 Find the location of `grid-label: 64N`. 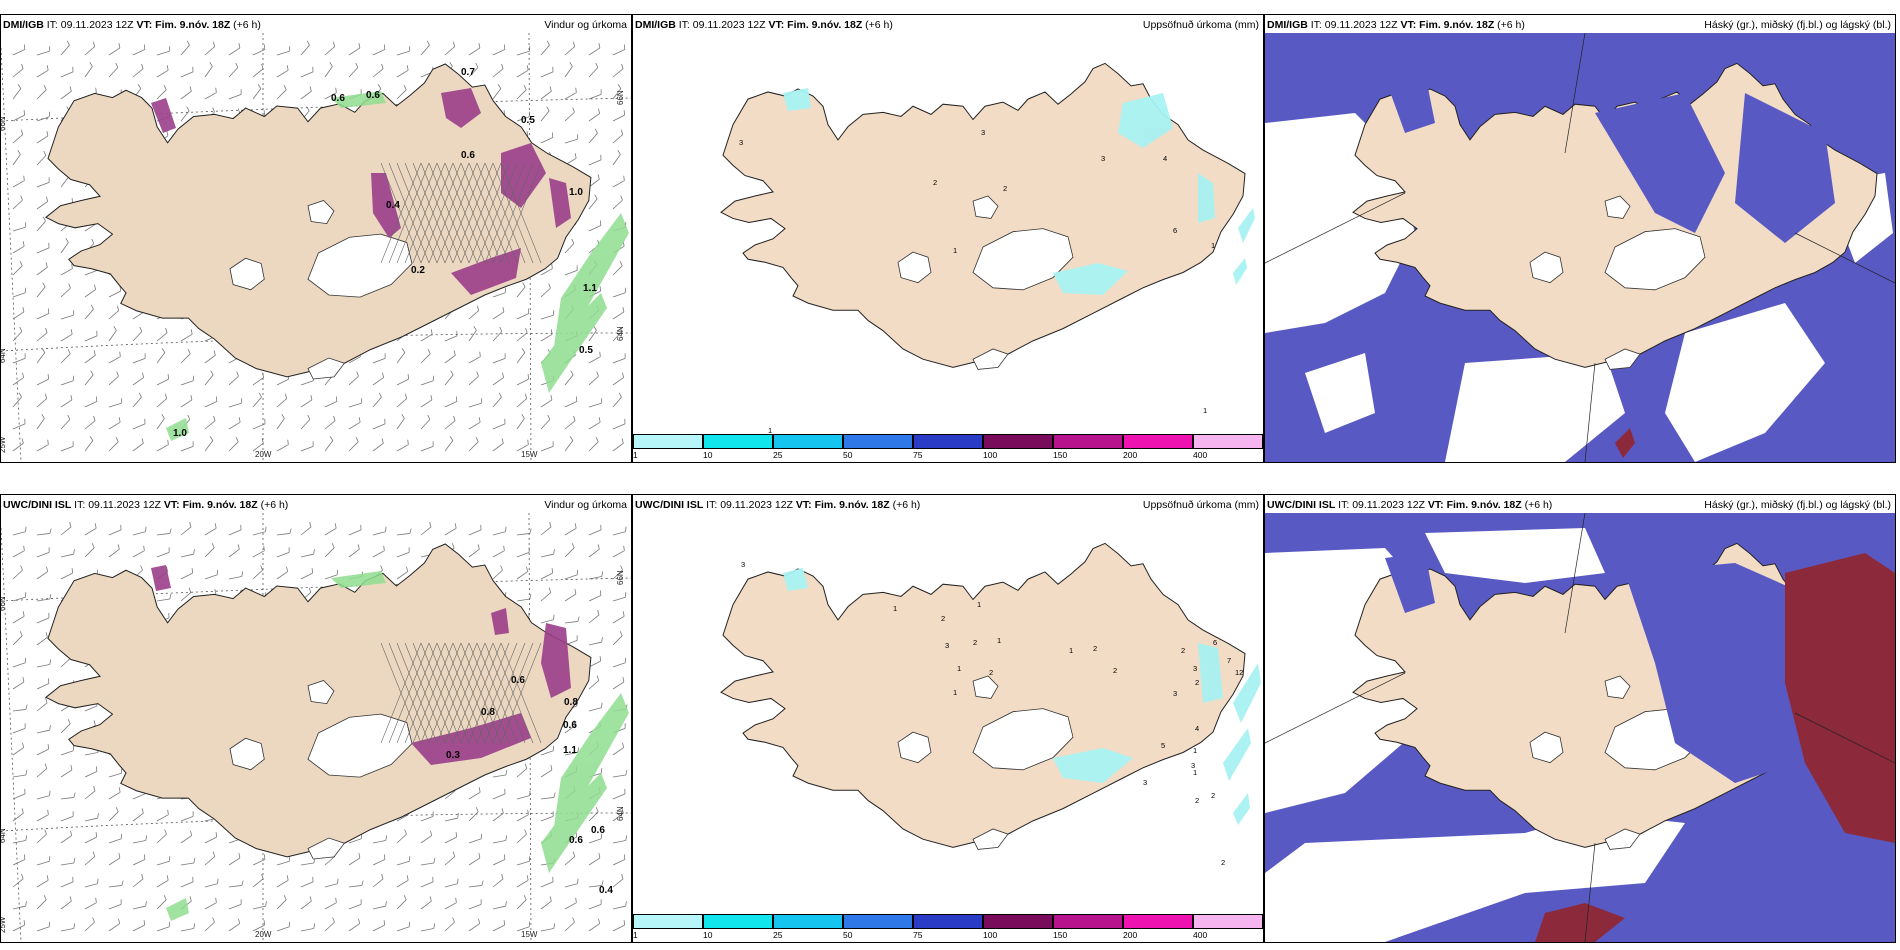

grid-label: 64N is located at coordinates (4, 835).